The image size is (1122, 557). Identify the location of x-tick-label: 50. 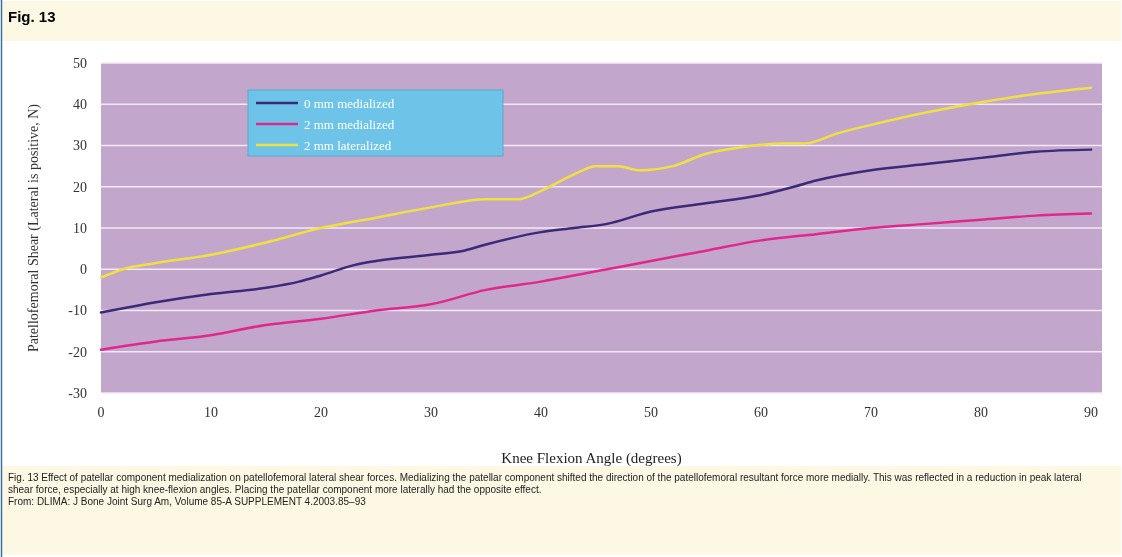
(651, 412).